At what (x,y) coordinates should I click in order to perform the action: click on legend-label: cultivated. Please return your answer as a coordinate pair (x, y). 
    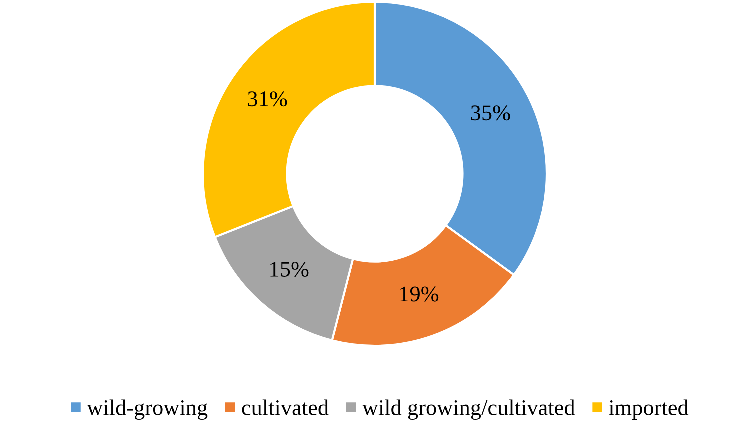
    Looking at the image, I should click on (285, 408).